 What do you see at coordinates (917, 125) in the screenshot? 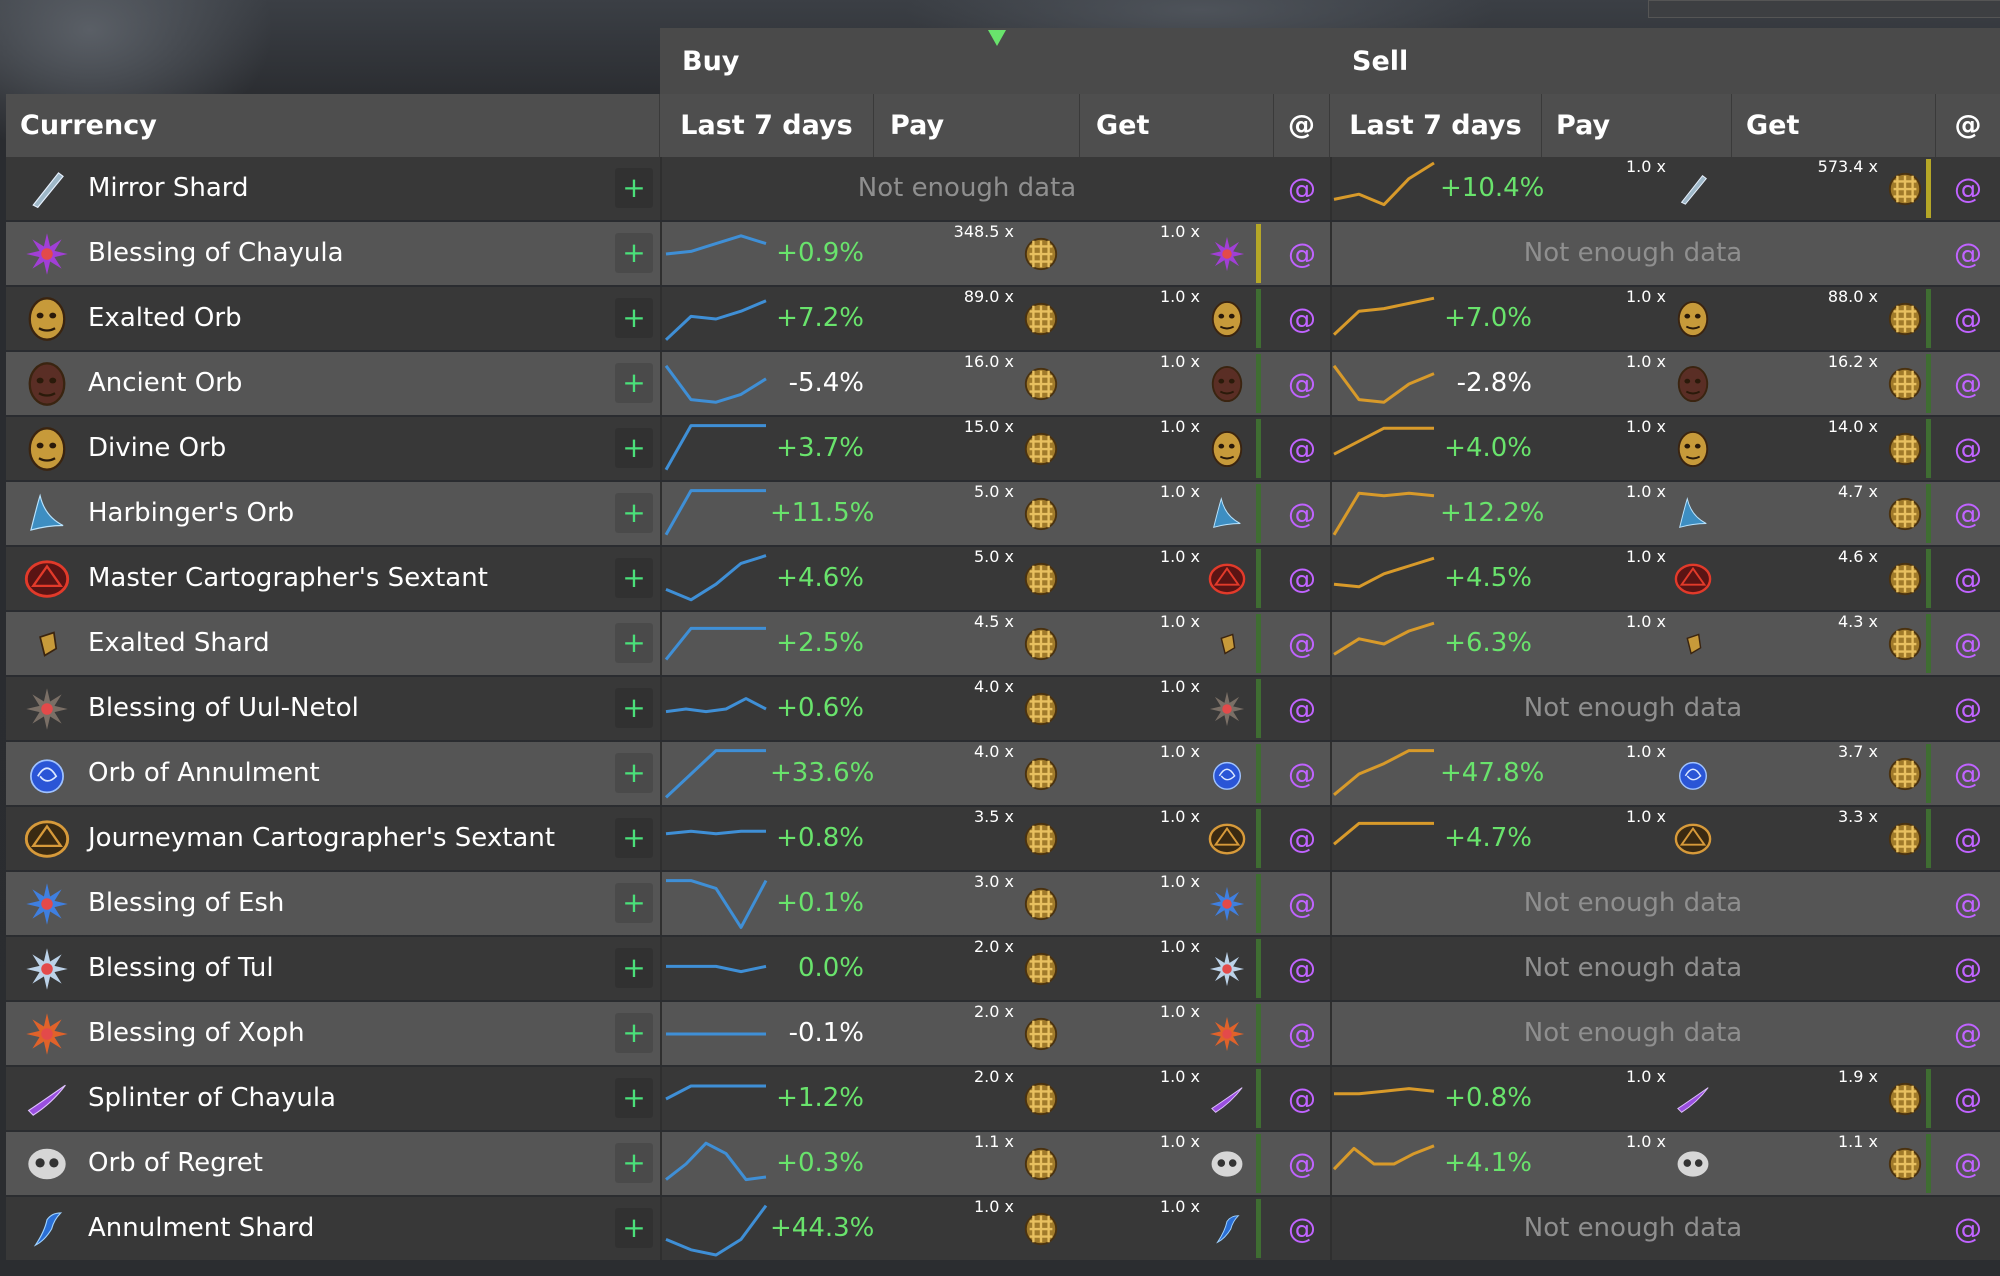
I see `col-buy-pay-label: Pay` at bounding box center [917, 125].